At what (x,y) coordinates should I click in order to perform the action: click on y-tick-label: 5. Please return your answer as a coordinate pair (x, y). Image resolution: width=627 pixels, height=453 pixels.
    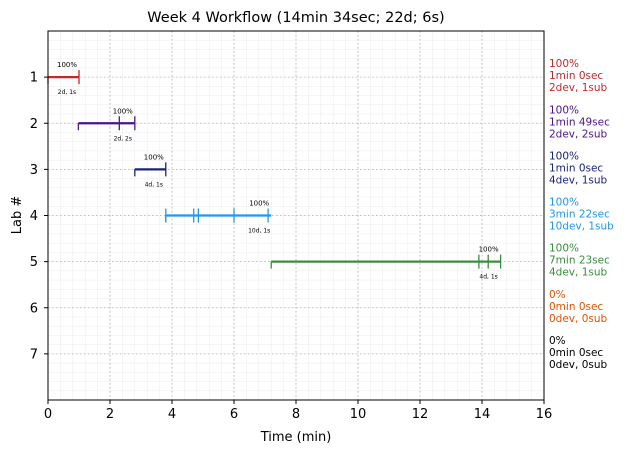
    Looking at the image, I should click on (34, 262).